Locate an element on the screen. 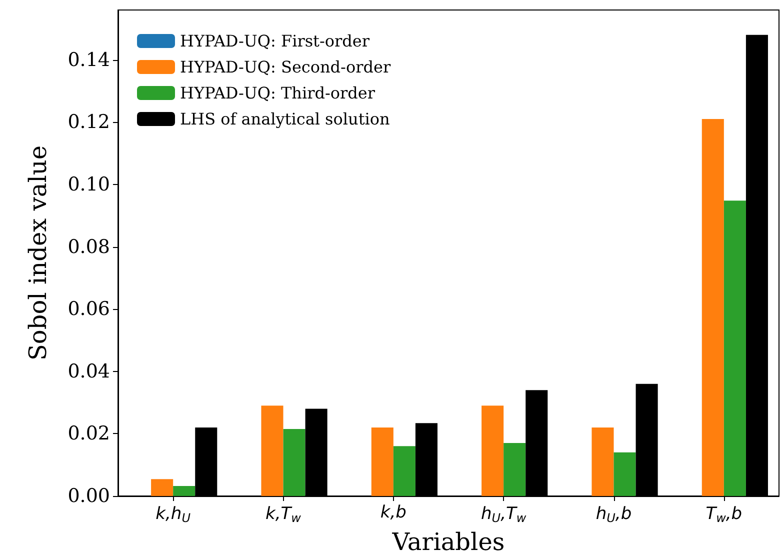  y-tick-label: 0.06 is located at coordinates (89, 309).